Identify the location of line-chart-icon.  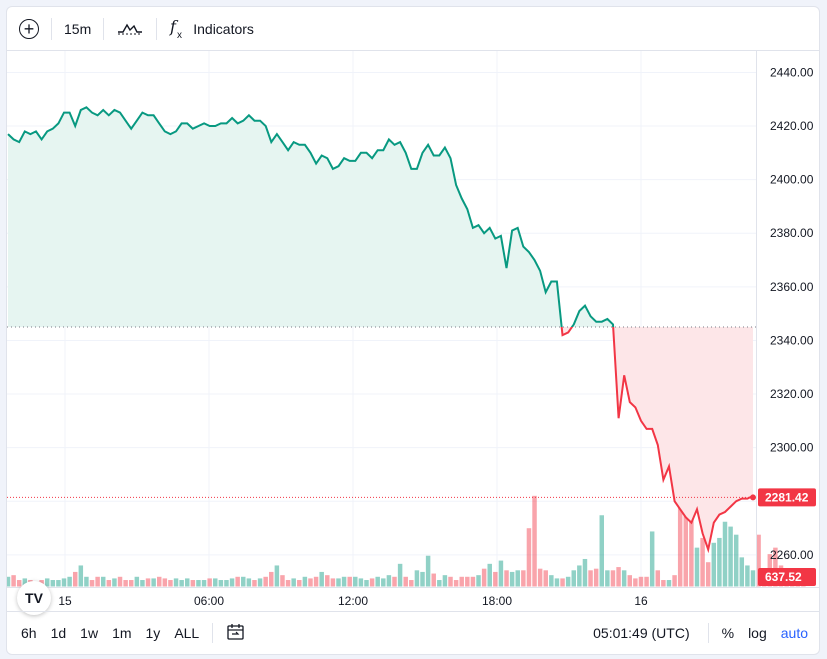
(130, 28).